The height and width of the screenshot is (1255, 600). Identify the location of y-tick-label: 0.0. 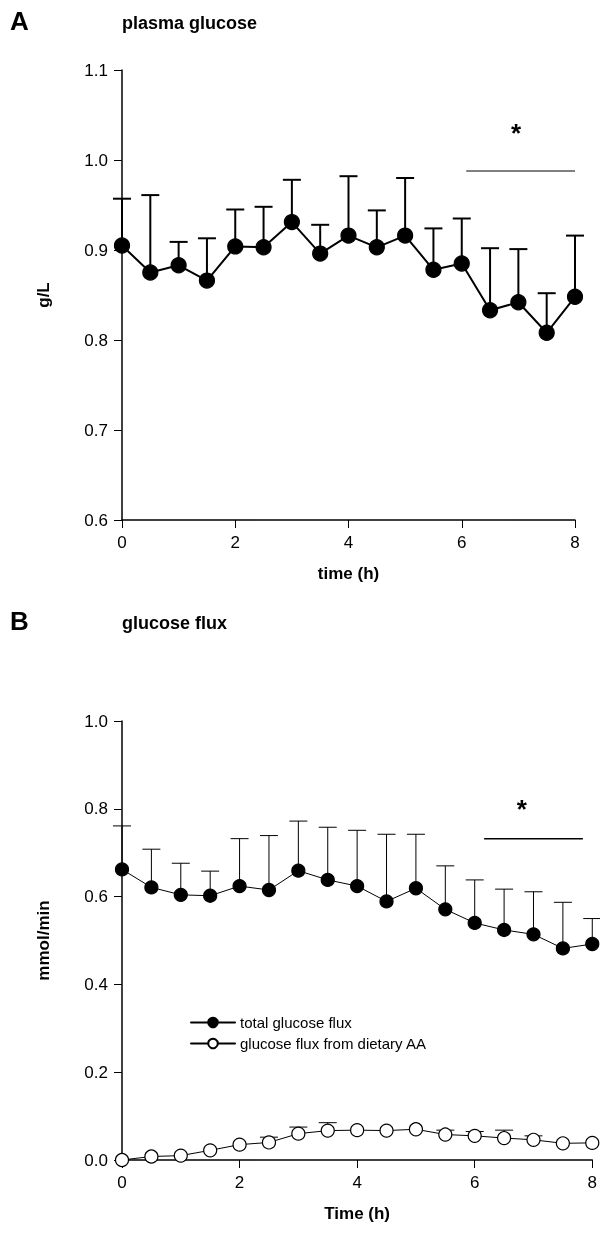
(96, 1160).